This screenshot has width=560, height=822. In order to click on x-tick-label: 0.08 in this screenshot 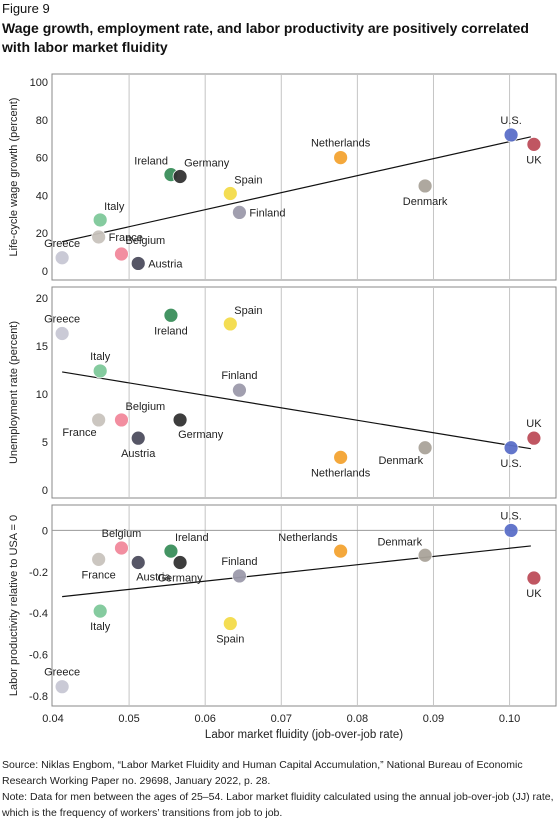, I will do `click(357, 719)`.